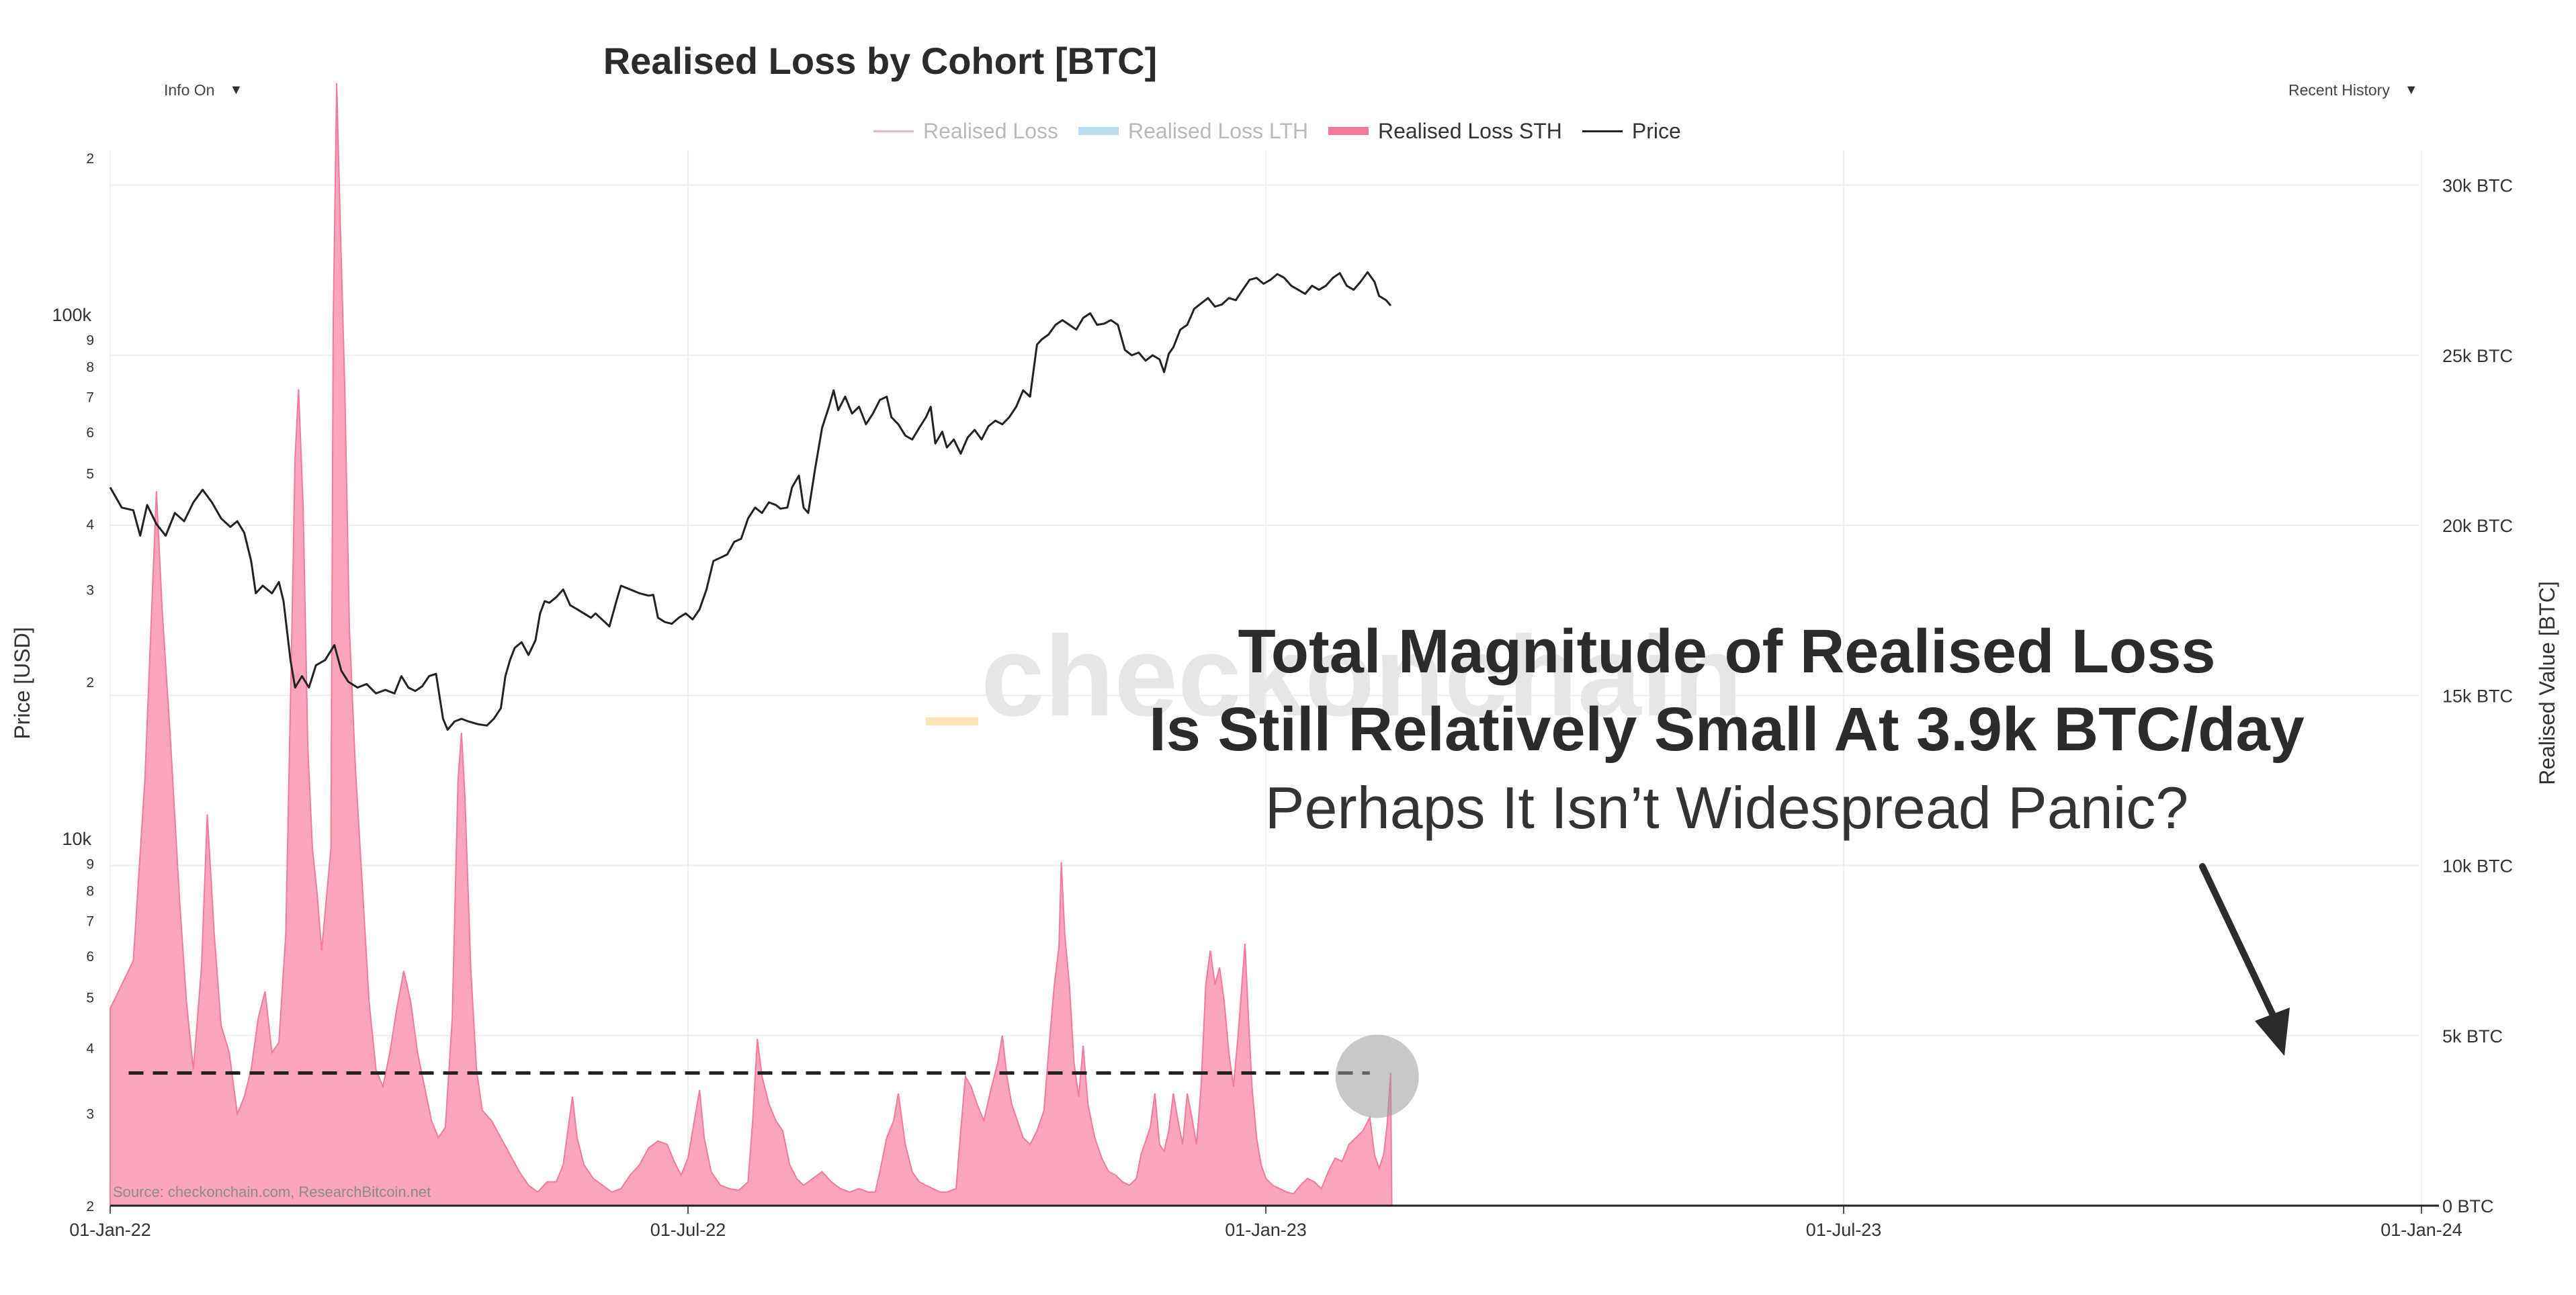 The width and height of the screenshot is (2576, 1295). What do you see at coordinates (1727, 651) in the screenshot?
I see `annotation-headline-line1: Total Magnitude of Realised Loss` at bounding box center [1727, 651].